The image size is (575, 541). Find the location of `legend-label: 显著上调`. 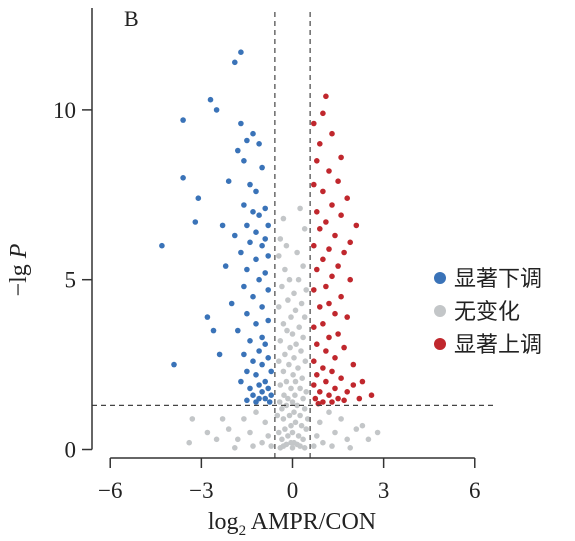

legend-label: 显著上调 is located at coordinates (498, 345).